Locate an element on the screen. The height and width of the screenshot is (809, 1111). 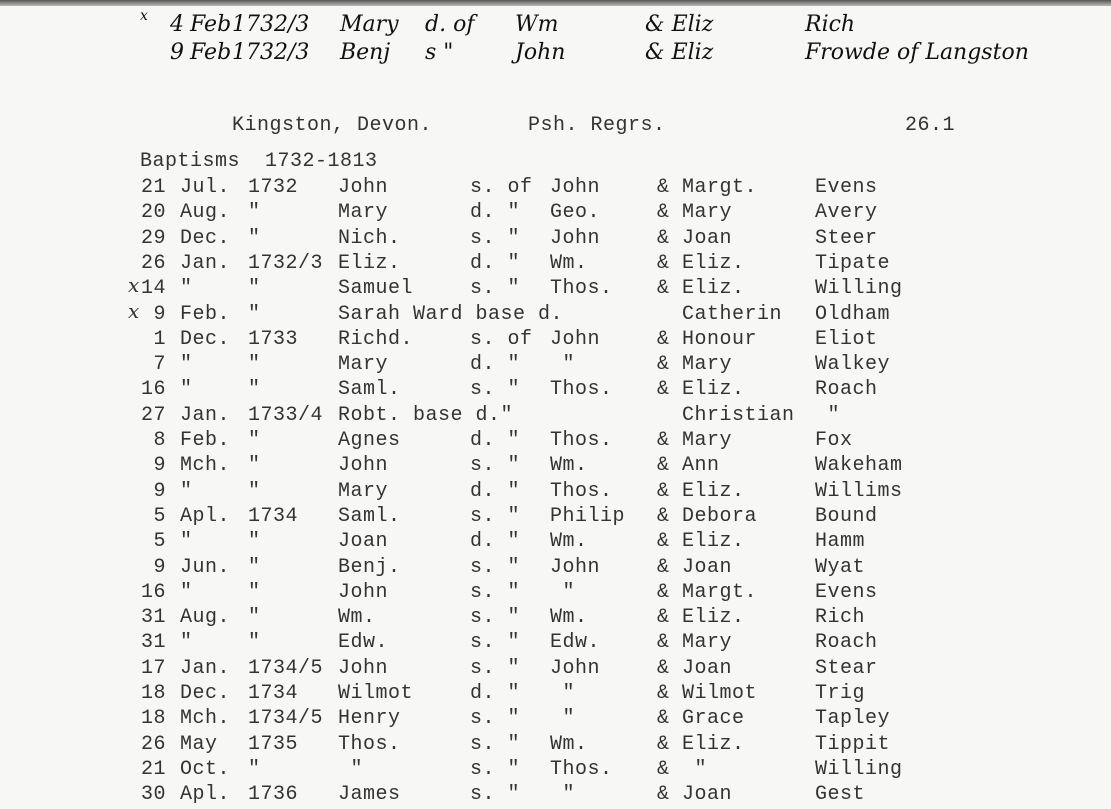
cell-surname: Hamm is located at coordinates (840, 542).